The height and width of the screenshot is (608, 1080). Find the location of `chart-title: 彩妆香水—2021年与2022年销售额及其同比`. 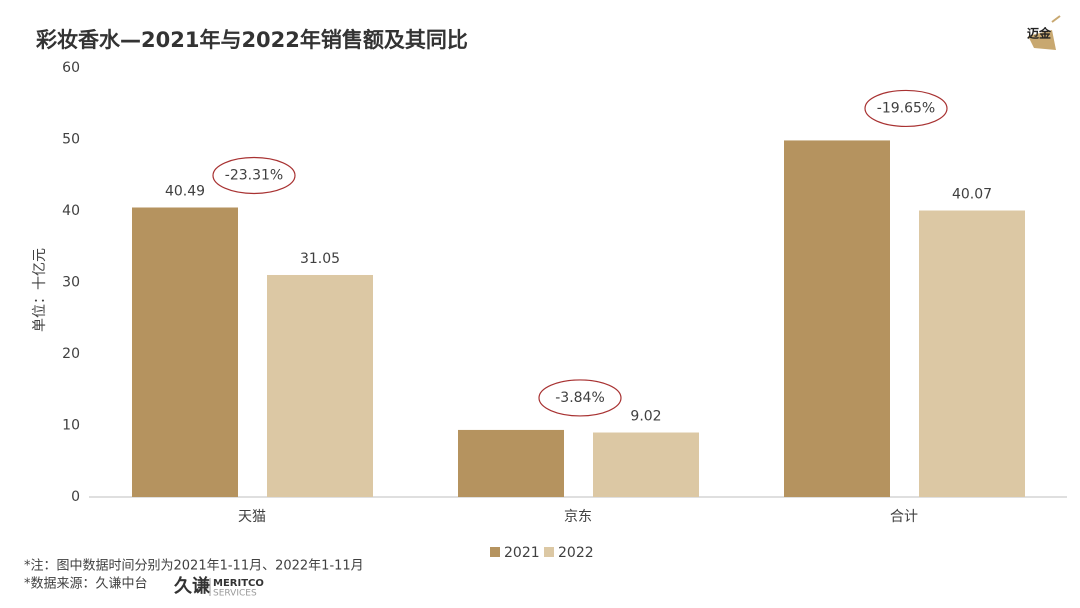

chart-title: 彩妆香水—2021年与2022年销售额及其同比 is located at coordinates (251, 40).